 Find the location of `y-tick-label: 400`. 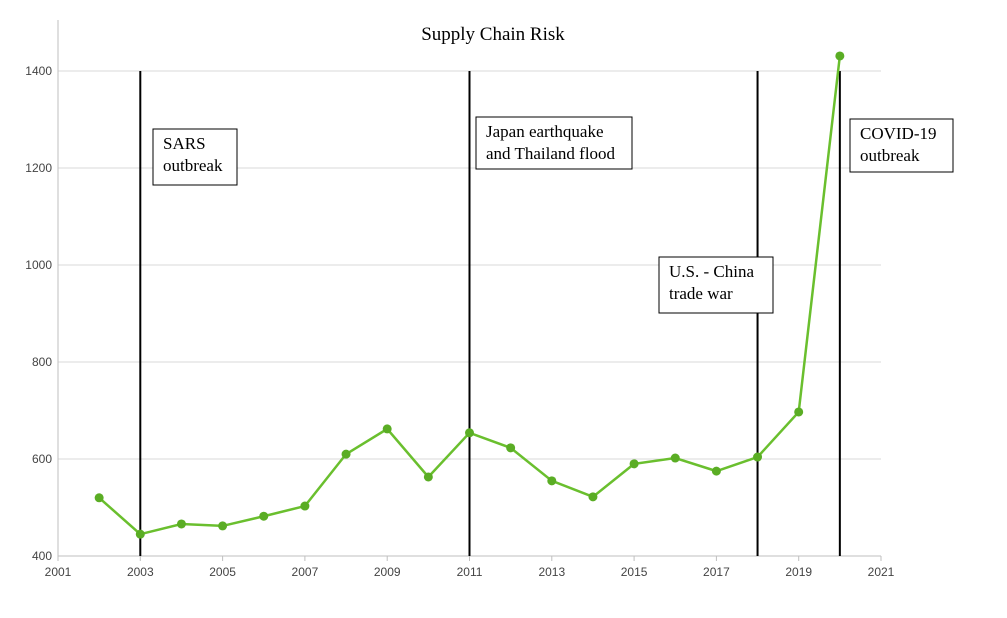

y-tick-label: 400 is located at coordinates (42, 556).